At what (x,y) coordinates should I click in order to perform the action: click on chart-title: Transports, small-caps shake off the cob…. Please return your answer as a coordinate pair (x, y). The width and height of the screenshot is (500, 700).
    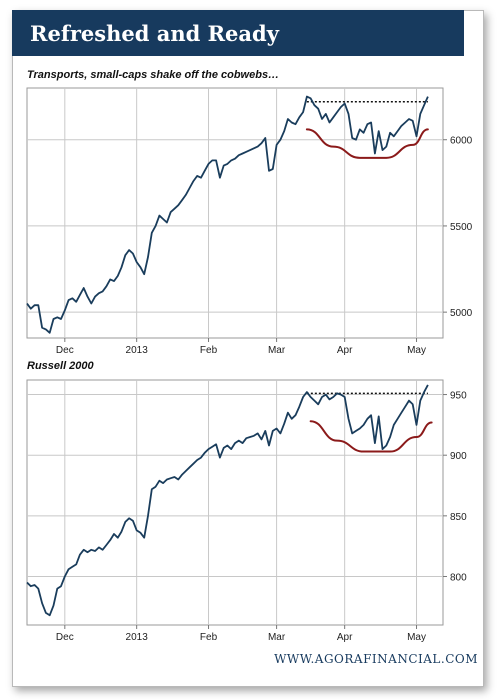
    Looking at the image, I should click on (153, 75).